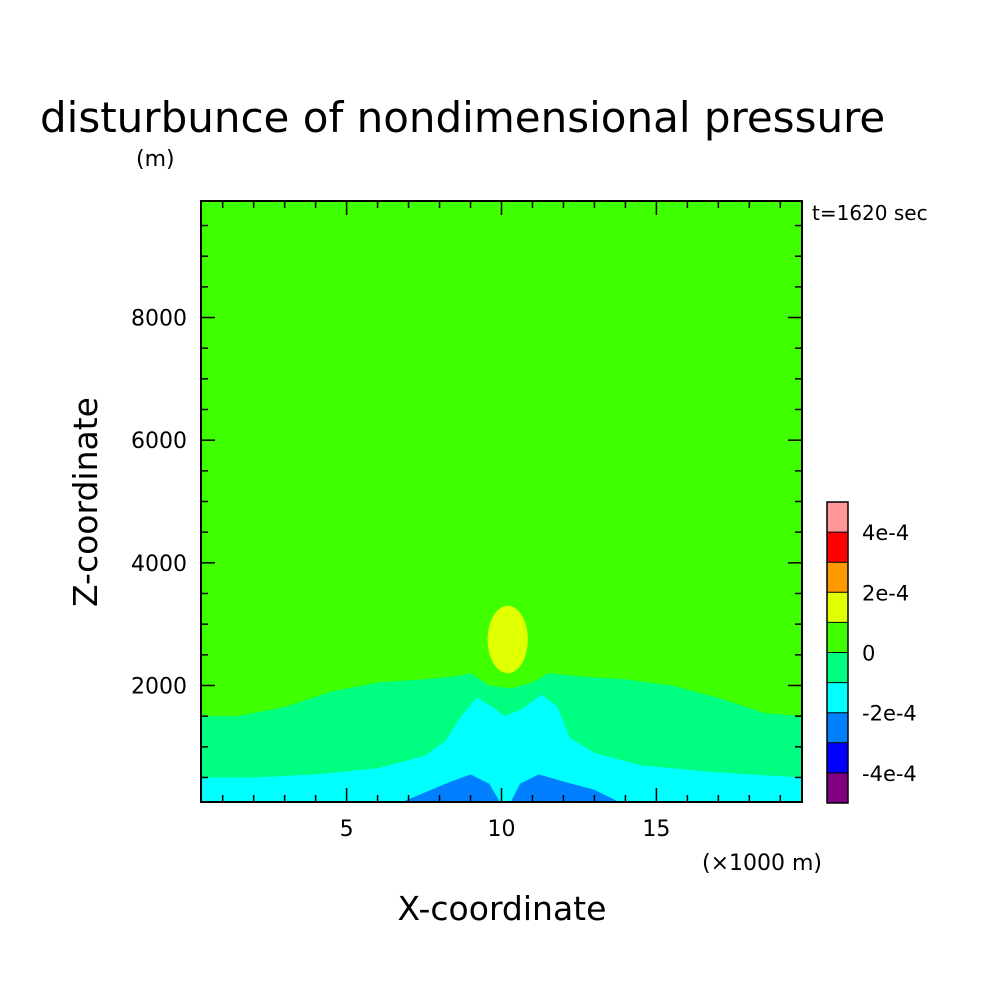 The image size is (1004, 1004). Describe the element at coordinates (85, 502) in the screenshot. I see `y-axis-label: Z-coordinate` at that location.